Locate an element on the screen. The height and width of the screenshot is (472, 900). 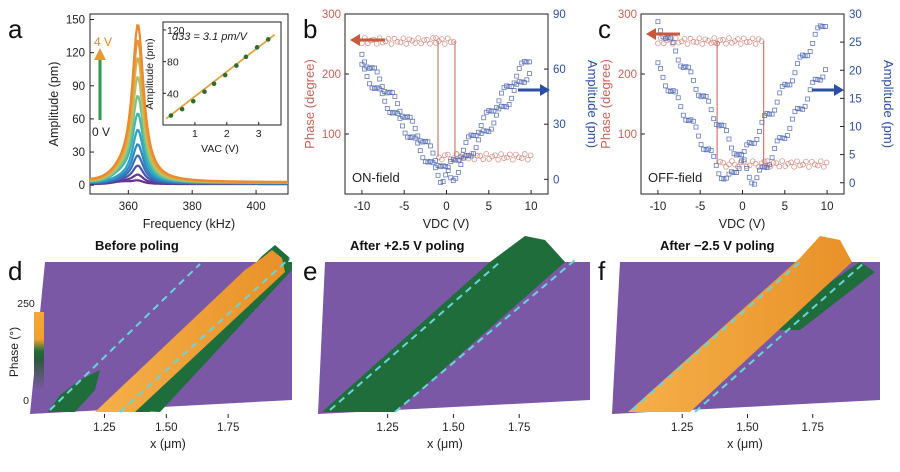
a-ytick-label: 60 is located at coordinates (78, 120).